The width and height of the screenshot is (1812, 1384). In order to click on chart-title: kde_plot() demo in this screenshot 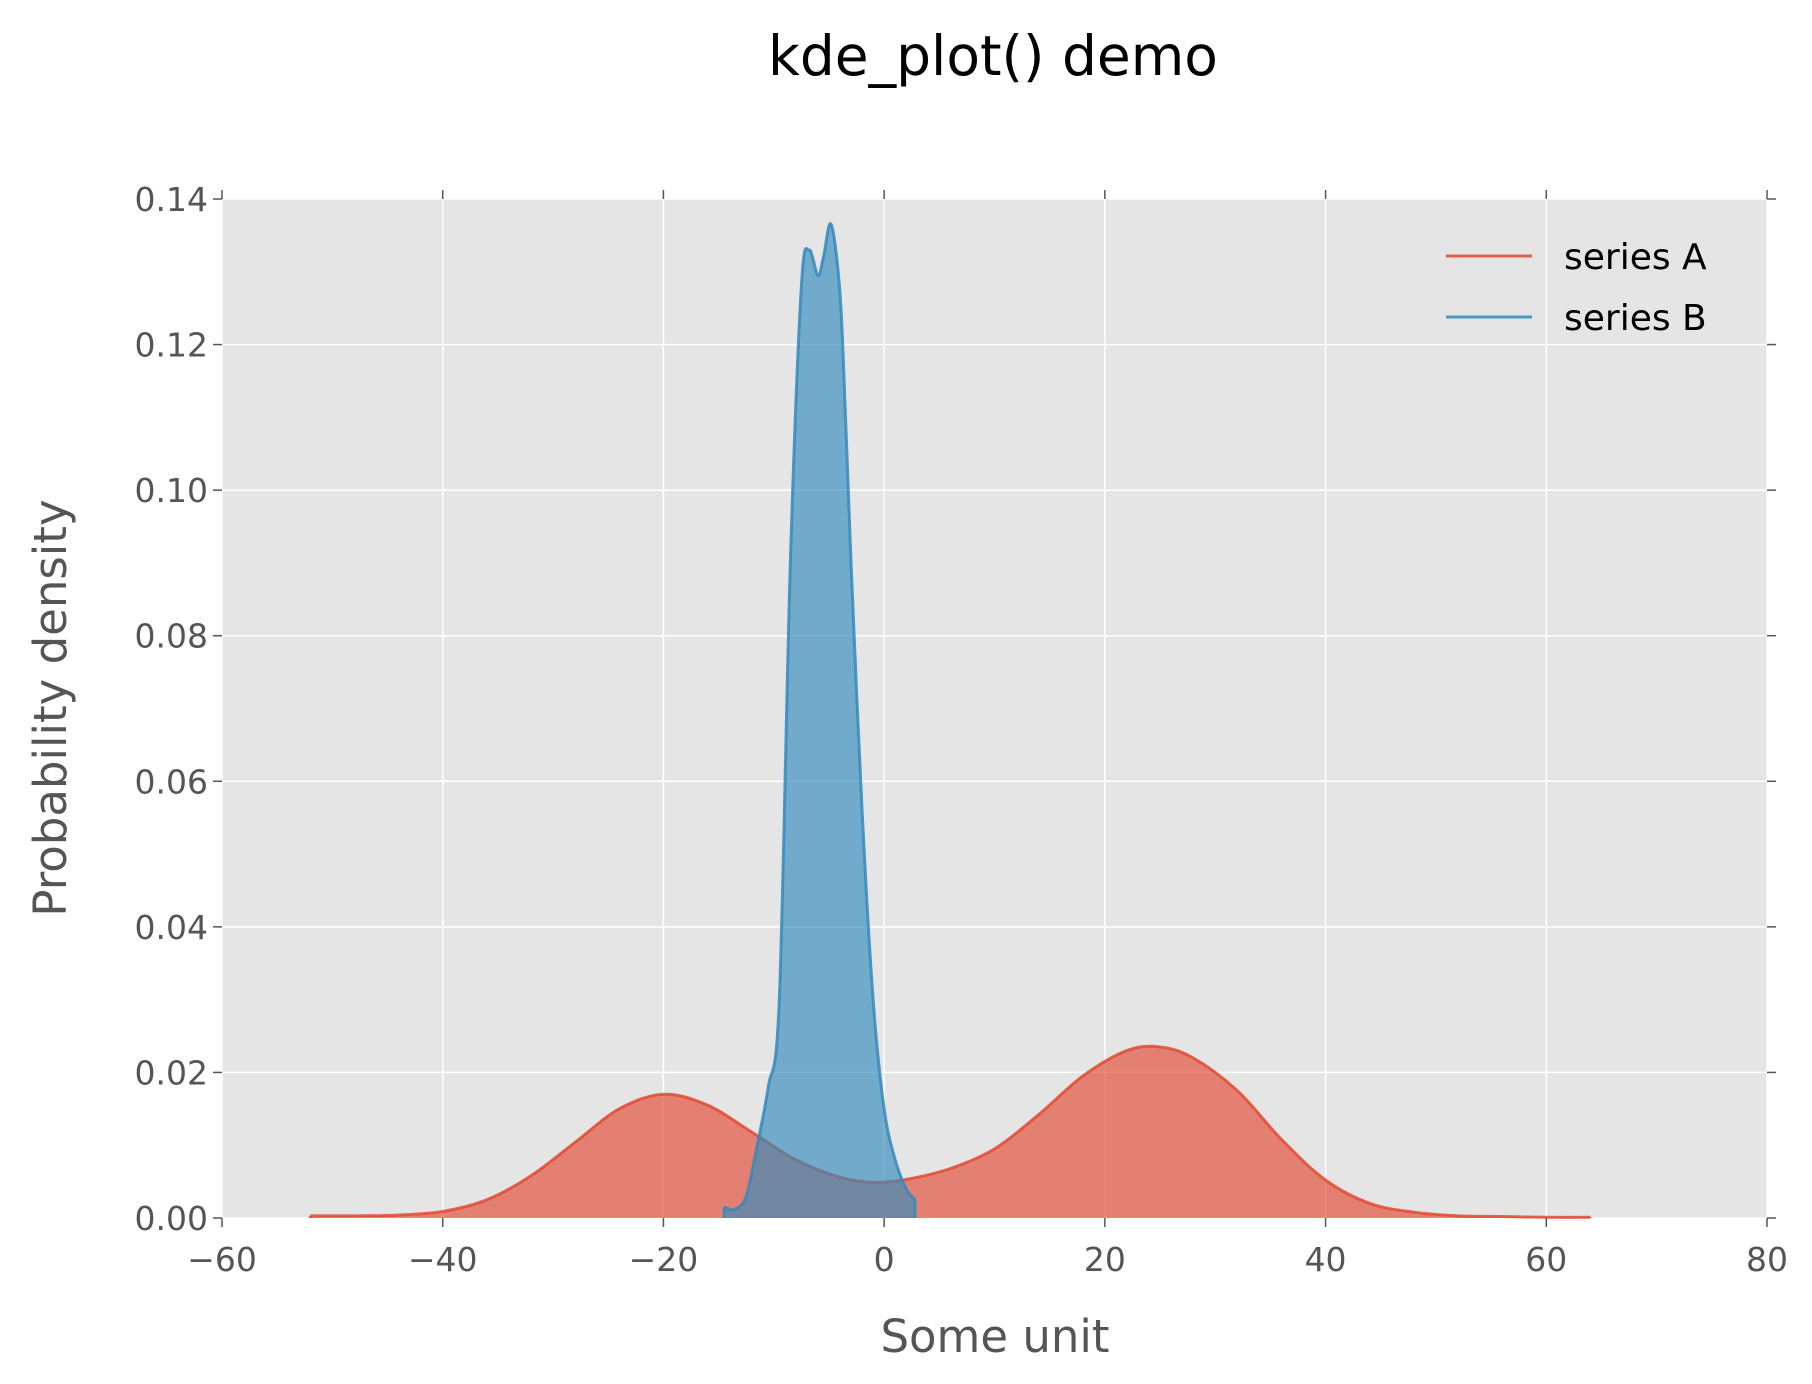, I will do `click(993, 56)`.